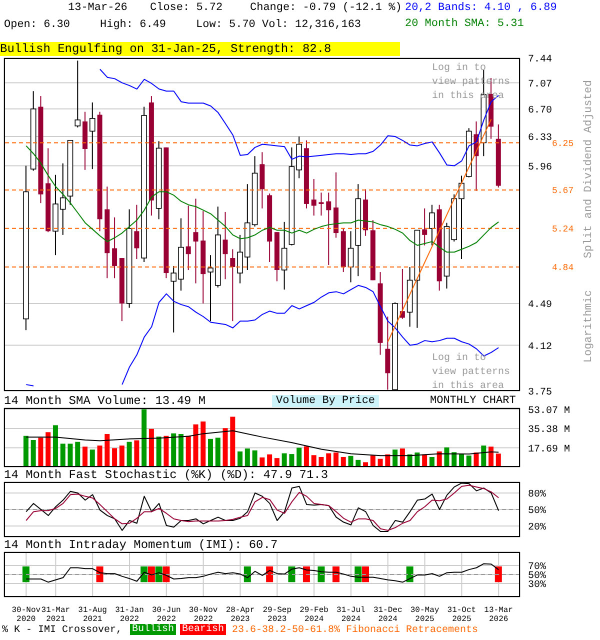 The height and width of the screenshot is (640, 600). What do you see at coordinates (537, 528) in the screenshot?
I see `y-tick-label: 20%` at bounding box center [537, 528].